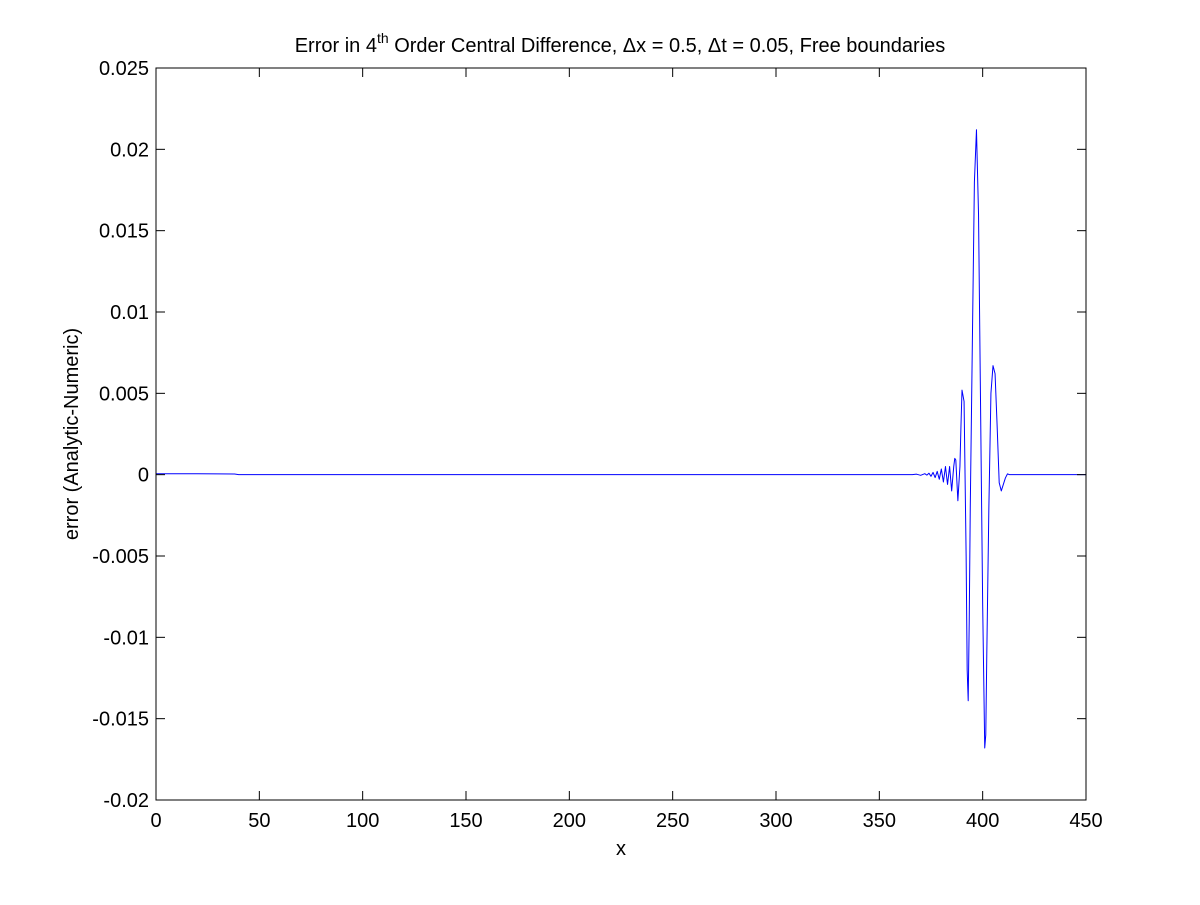 The height and width of the screenshot is (905, 1200). What do you see at coordinates (129, 313) in the screenshot?
I see `y-tick-label: 0.01` at bounding box center [129, 313].